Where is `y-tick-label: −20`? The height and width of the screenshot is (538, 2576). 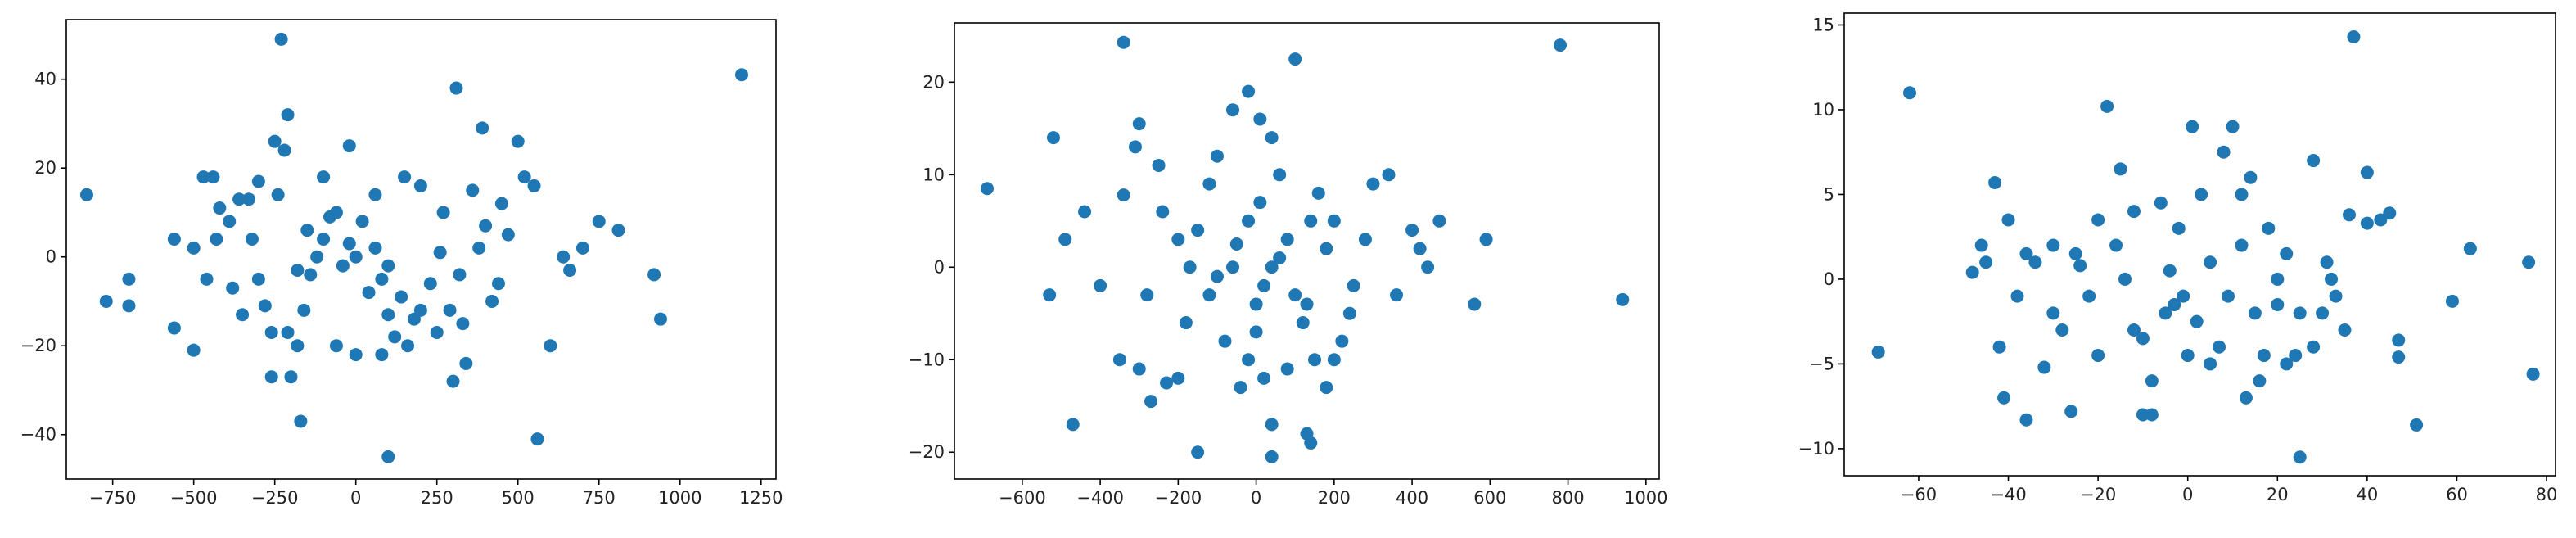
y-tick-label: −20 is located at coordinates (927, 452).